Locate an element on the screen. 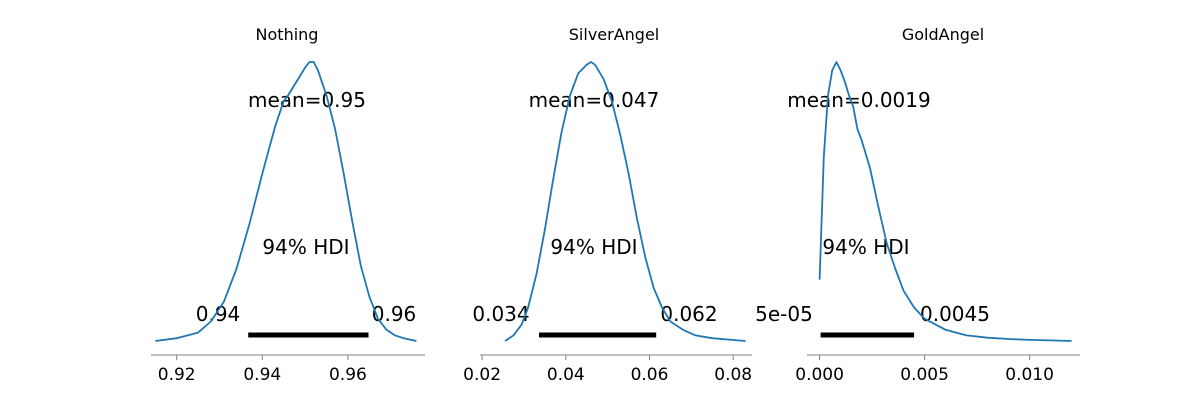 The height and width of the screenshot is (400, 1200). panel-title: Nothing is located at coordinates (287, 34).